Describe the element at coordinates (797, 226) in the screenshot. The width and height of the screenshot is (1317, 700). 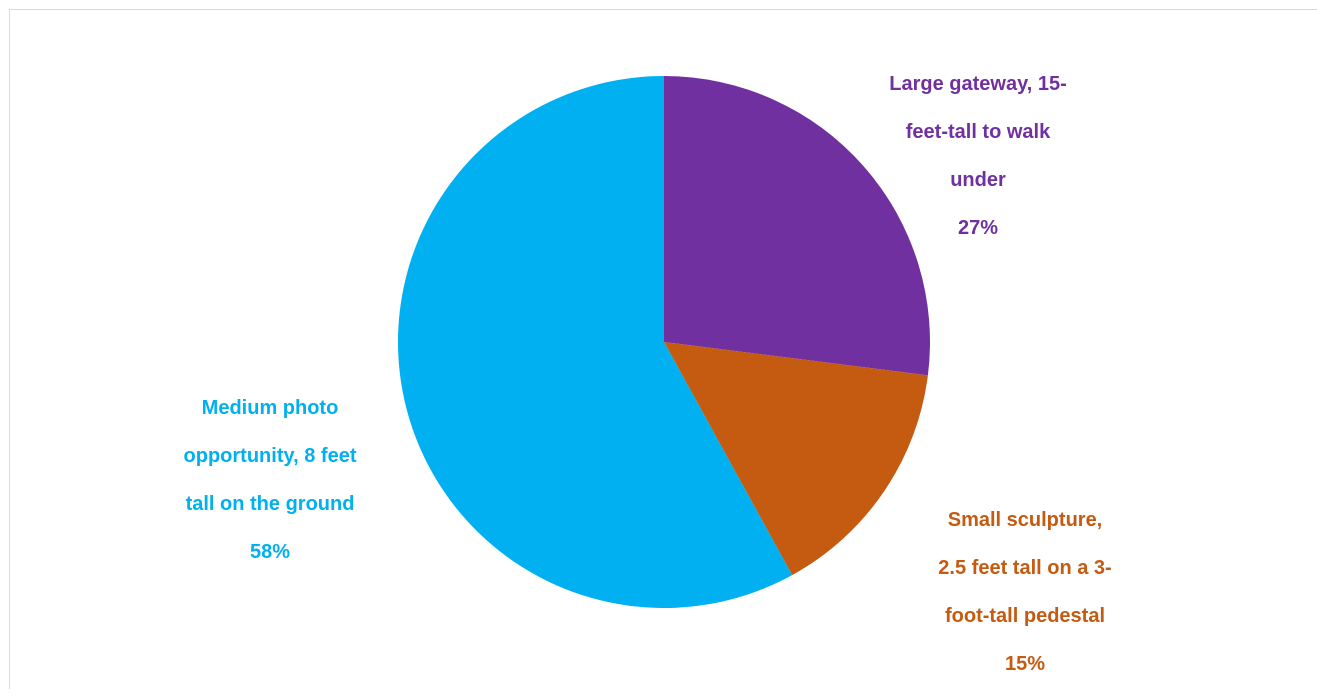
I see `pie-slice-large-gateway` at that location.